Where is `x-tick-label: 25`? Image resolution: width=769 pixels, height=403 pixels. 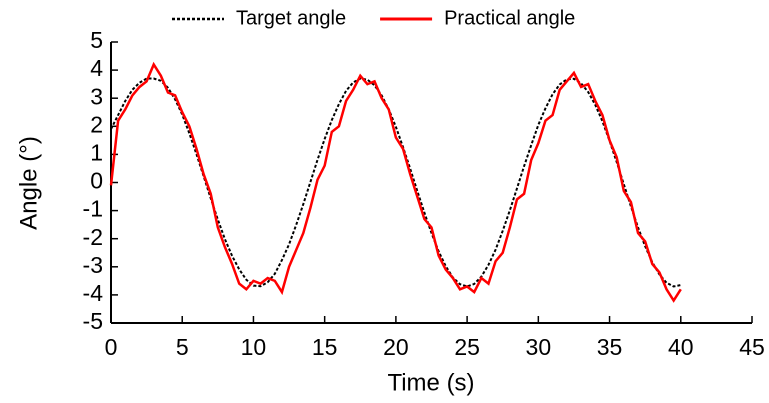 x-tick-label: 25 is located at coordinates (467, 347).